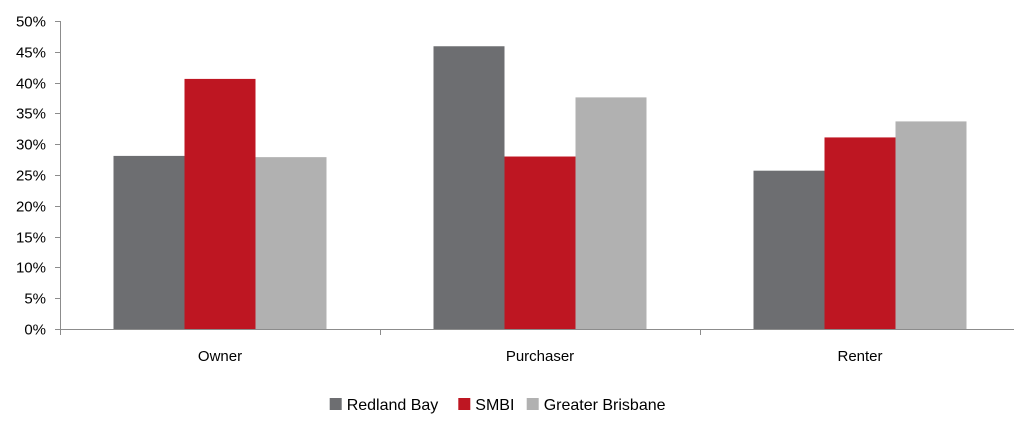 The width and height of the screenshot is (1014, 421). I want to click on legend: Redland Bay SMBI Greater Brisbane, so click(497, 405).